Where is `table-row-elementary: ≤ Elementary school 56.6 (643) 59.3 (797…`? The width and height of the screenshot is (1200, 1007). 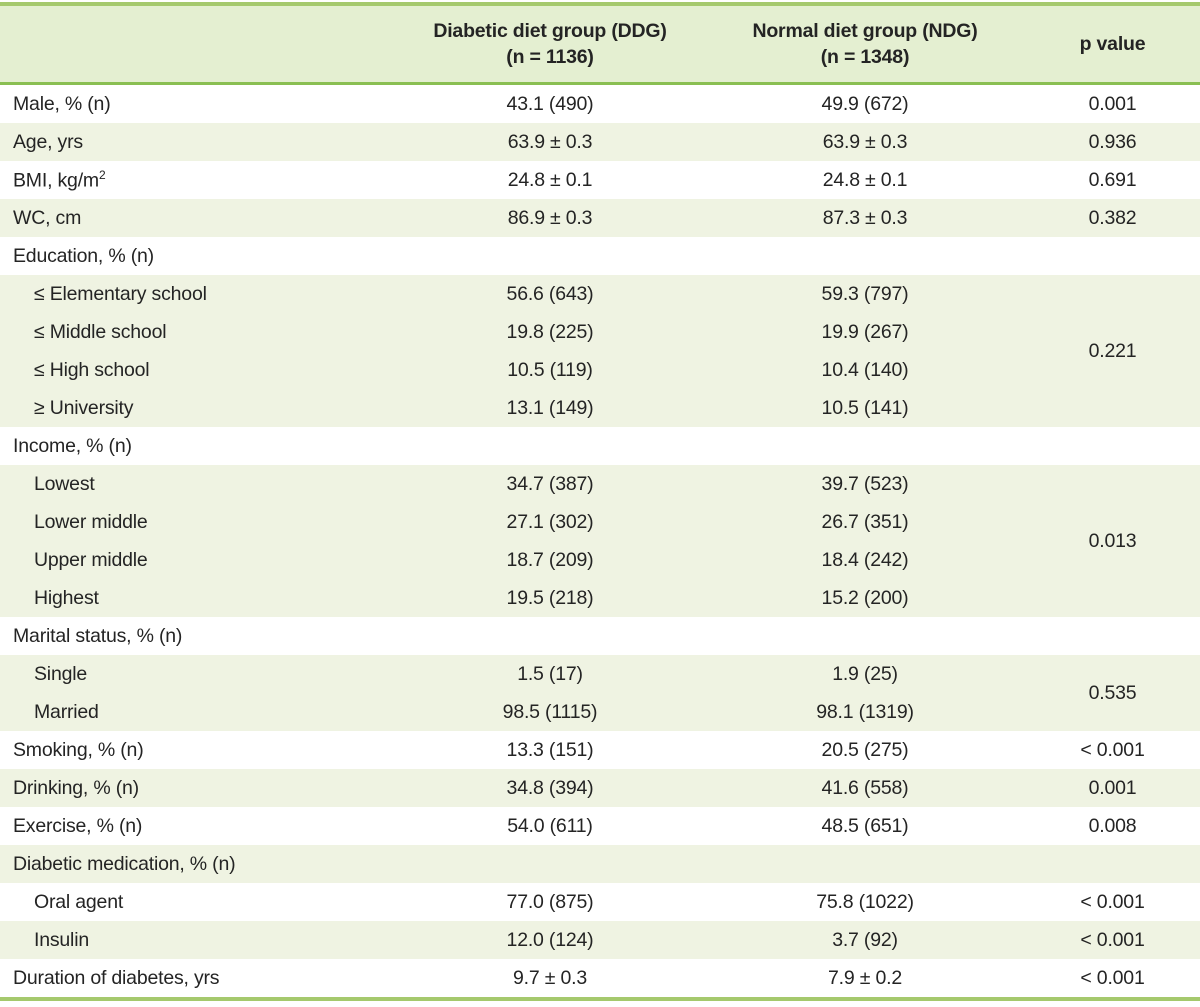
table-row-elementary: ≤ Elementary school 56.6 (643) 59.3 (797… is located at coordinates (600, 318).